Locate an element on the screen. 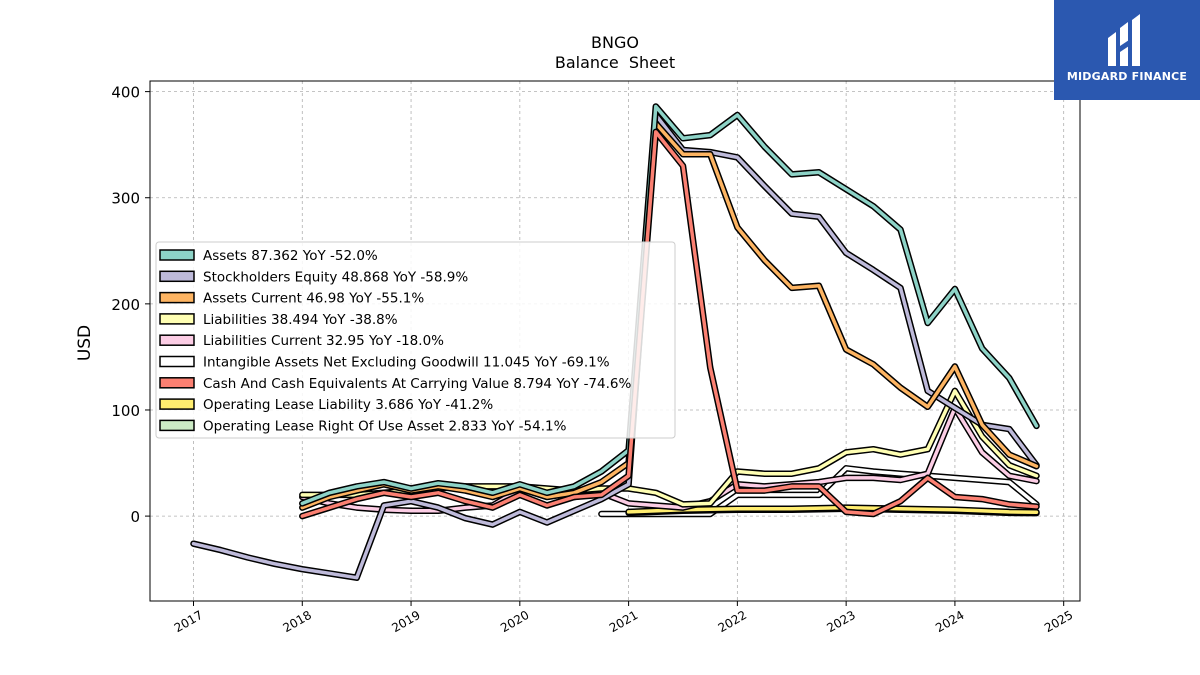 The image size is (1200, 675). y-tick-label: 300 is located at coordinates (125, 199).